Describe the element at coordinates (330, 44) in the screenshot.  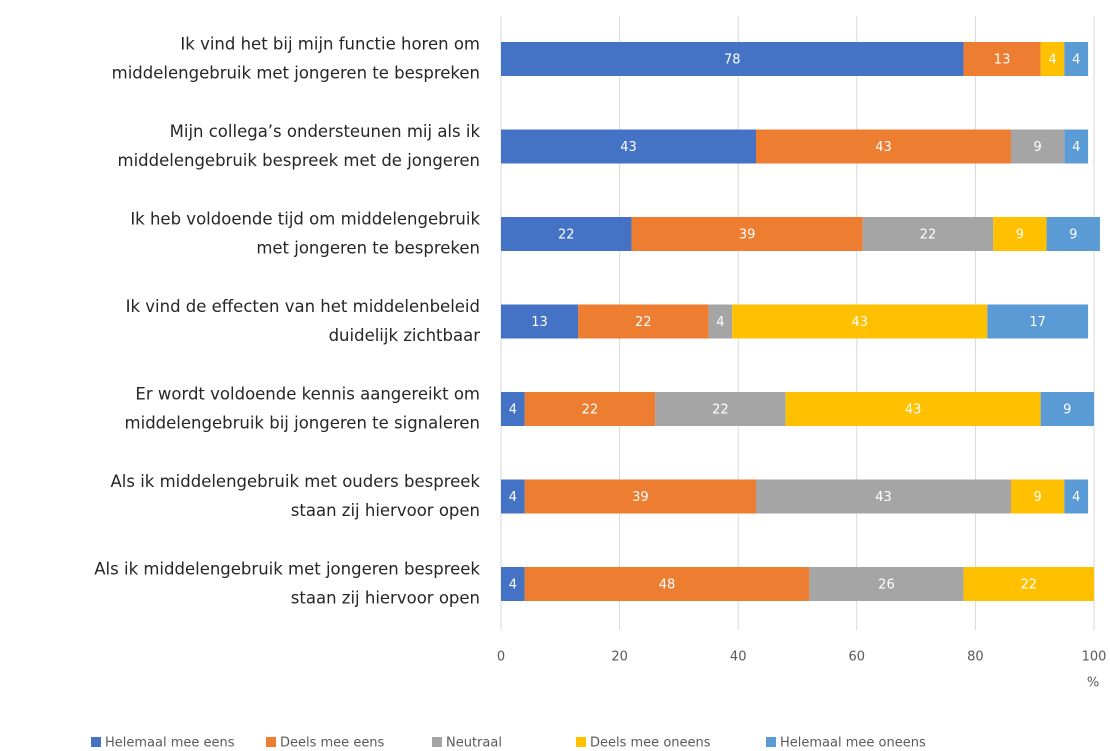
I see `category-label: Ik vind het bij mijn functie horen om` at that location.